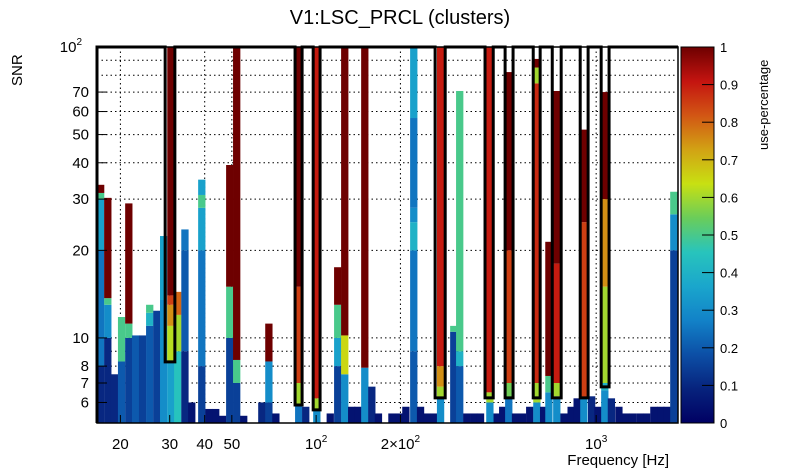 The image size is (805, 472). What do you see at coordinates (68, 47) in the screenshot?
I see `y-tick-label-base: 10` at bounding box center [68, 47].